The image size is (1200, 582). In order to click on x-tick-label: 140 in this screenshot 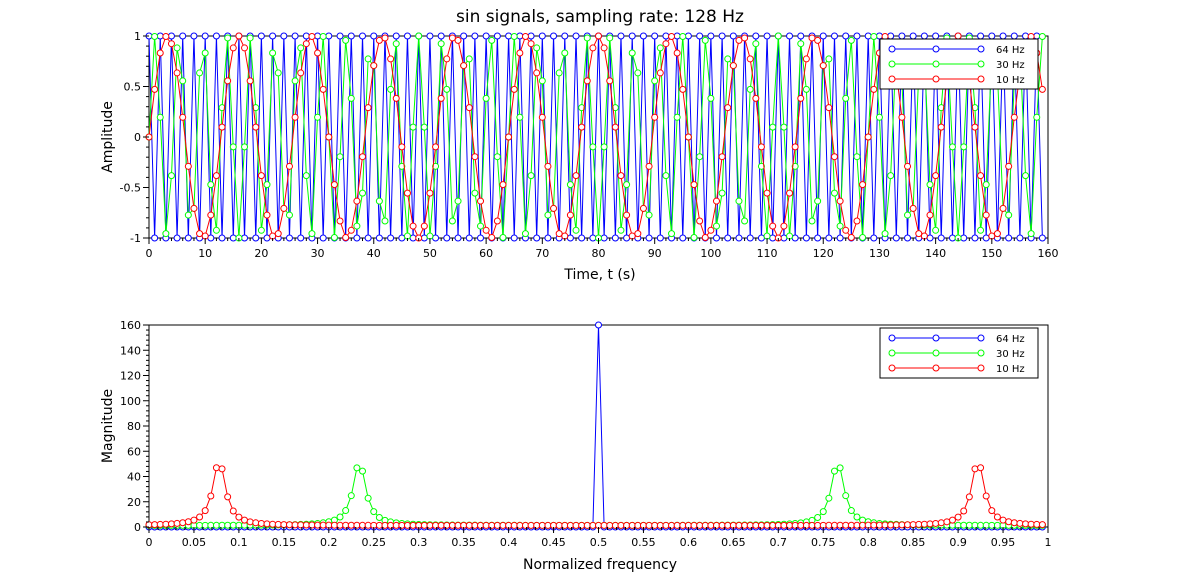, I will do `click(935, 253)`.